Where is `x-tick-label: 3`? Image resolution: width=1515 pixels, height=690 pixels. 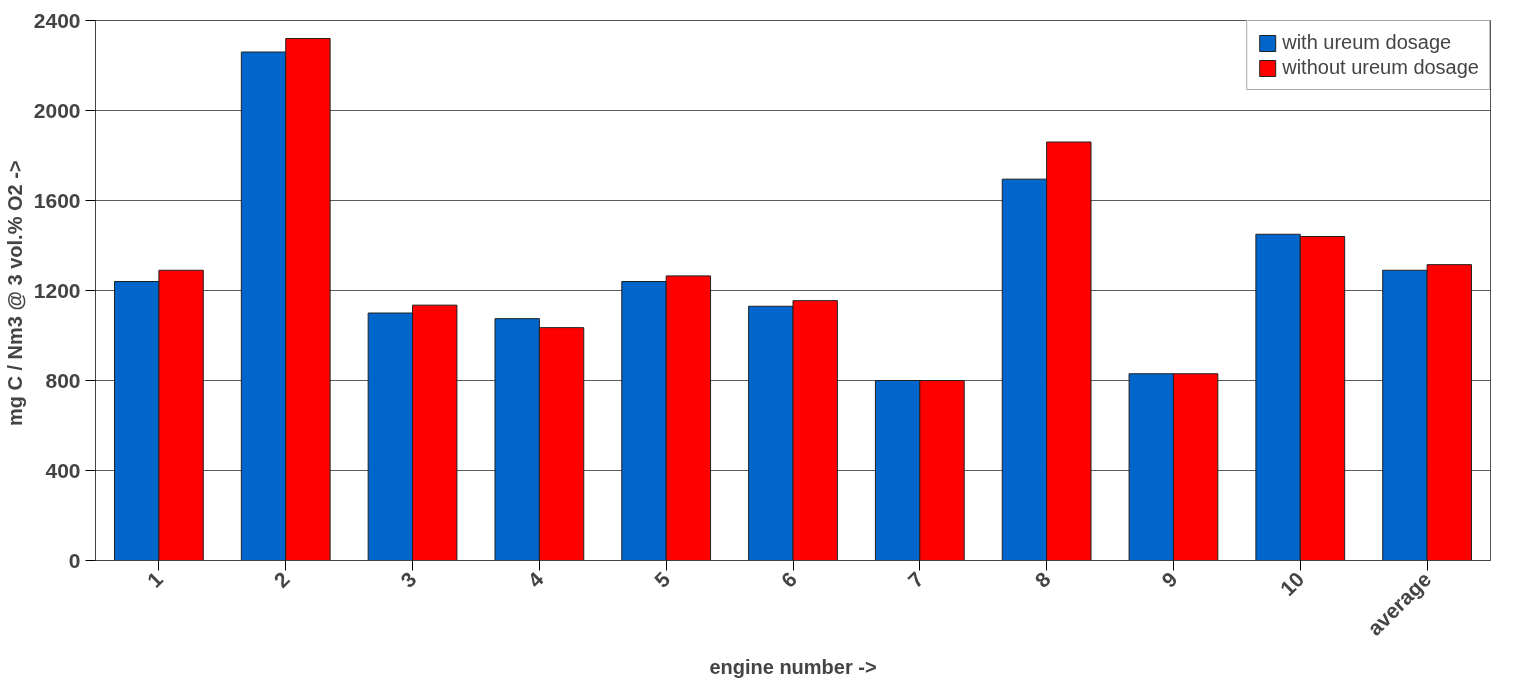
x-tick-label: 3 is located at coordinates (408, 579).